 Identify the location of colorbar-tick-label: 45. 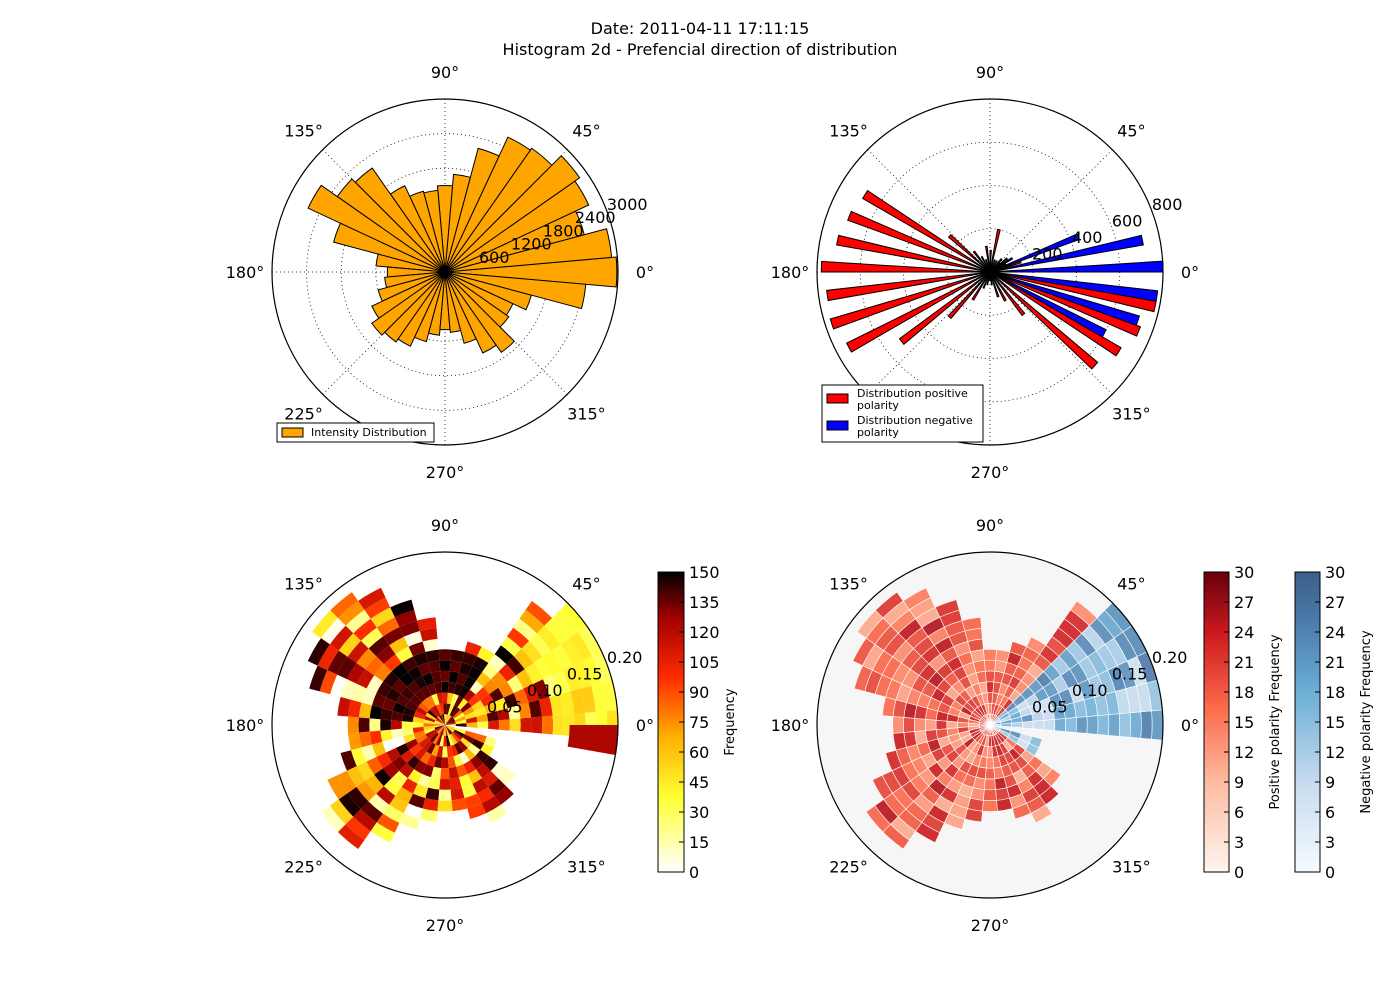
(699, 782).